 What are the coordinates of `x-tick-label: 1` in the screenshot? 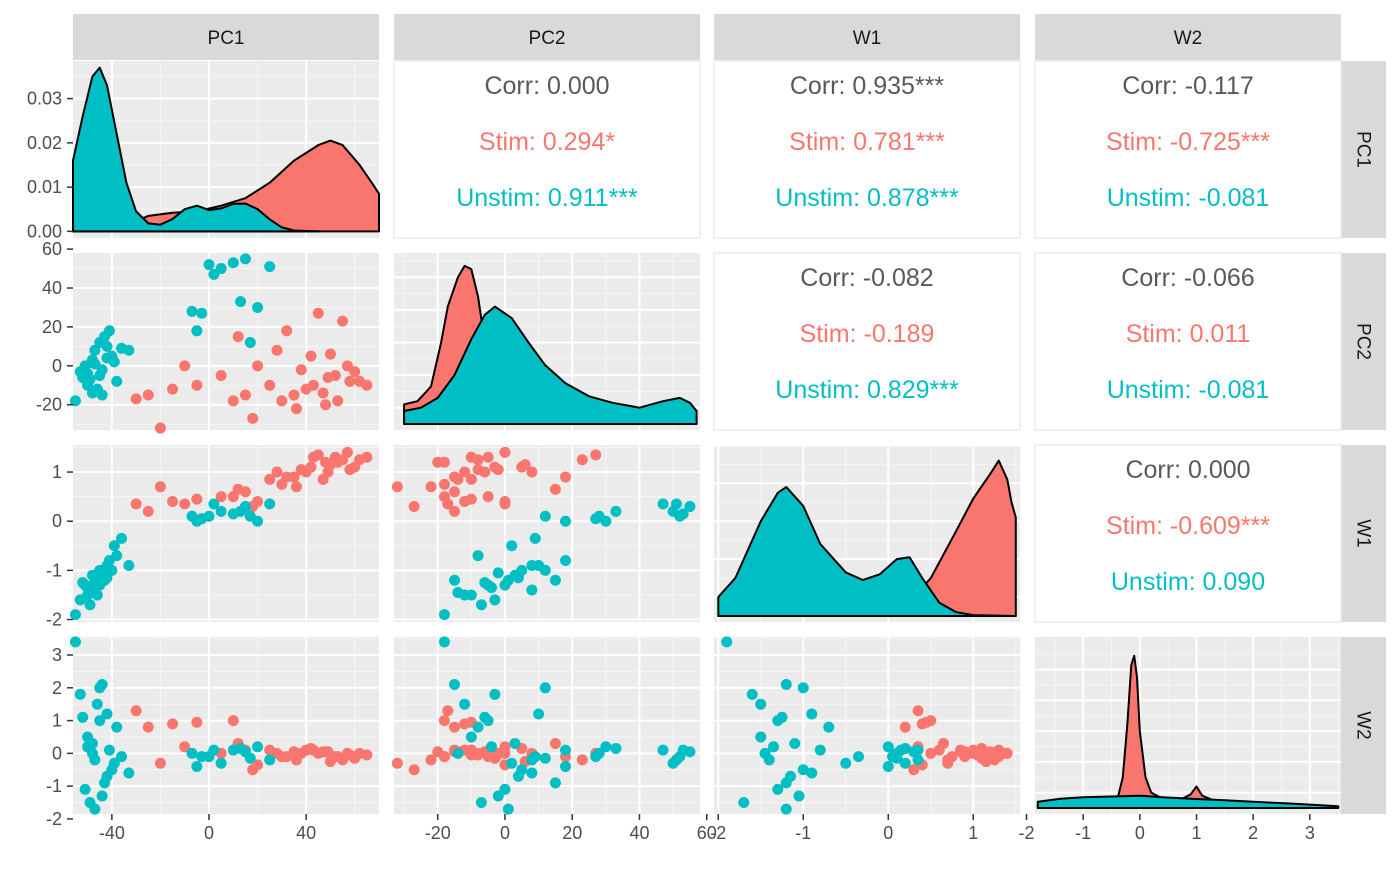 It's located at (1196, 833).